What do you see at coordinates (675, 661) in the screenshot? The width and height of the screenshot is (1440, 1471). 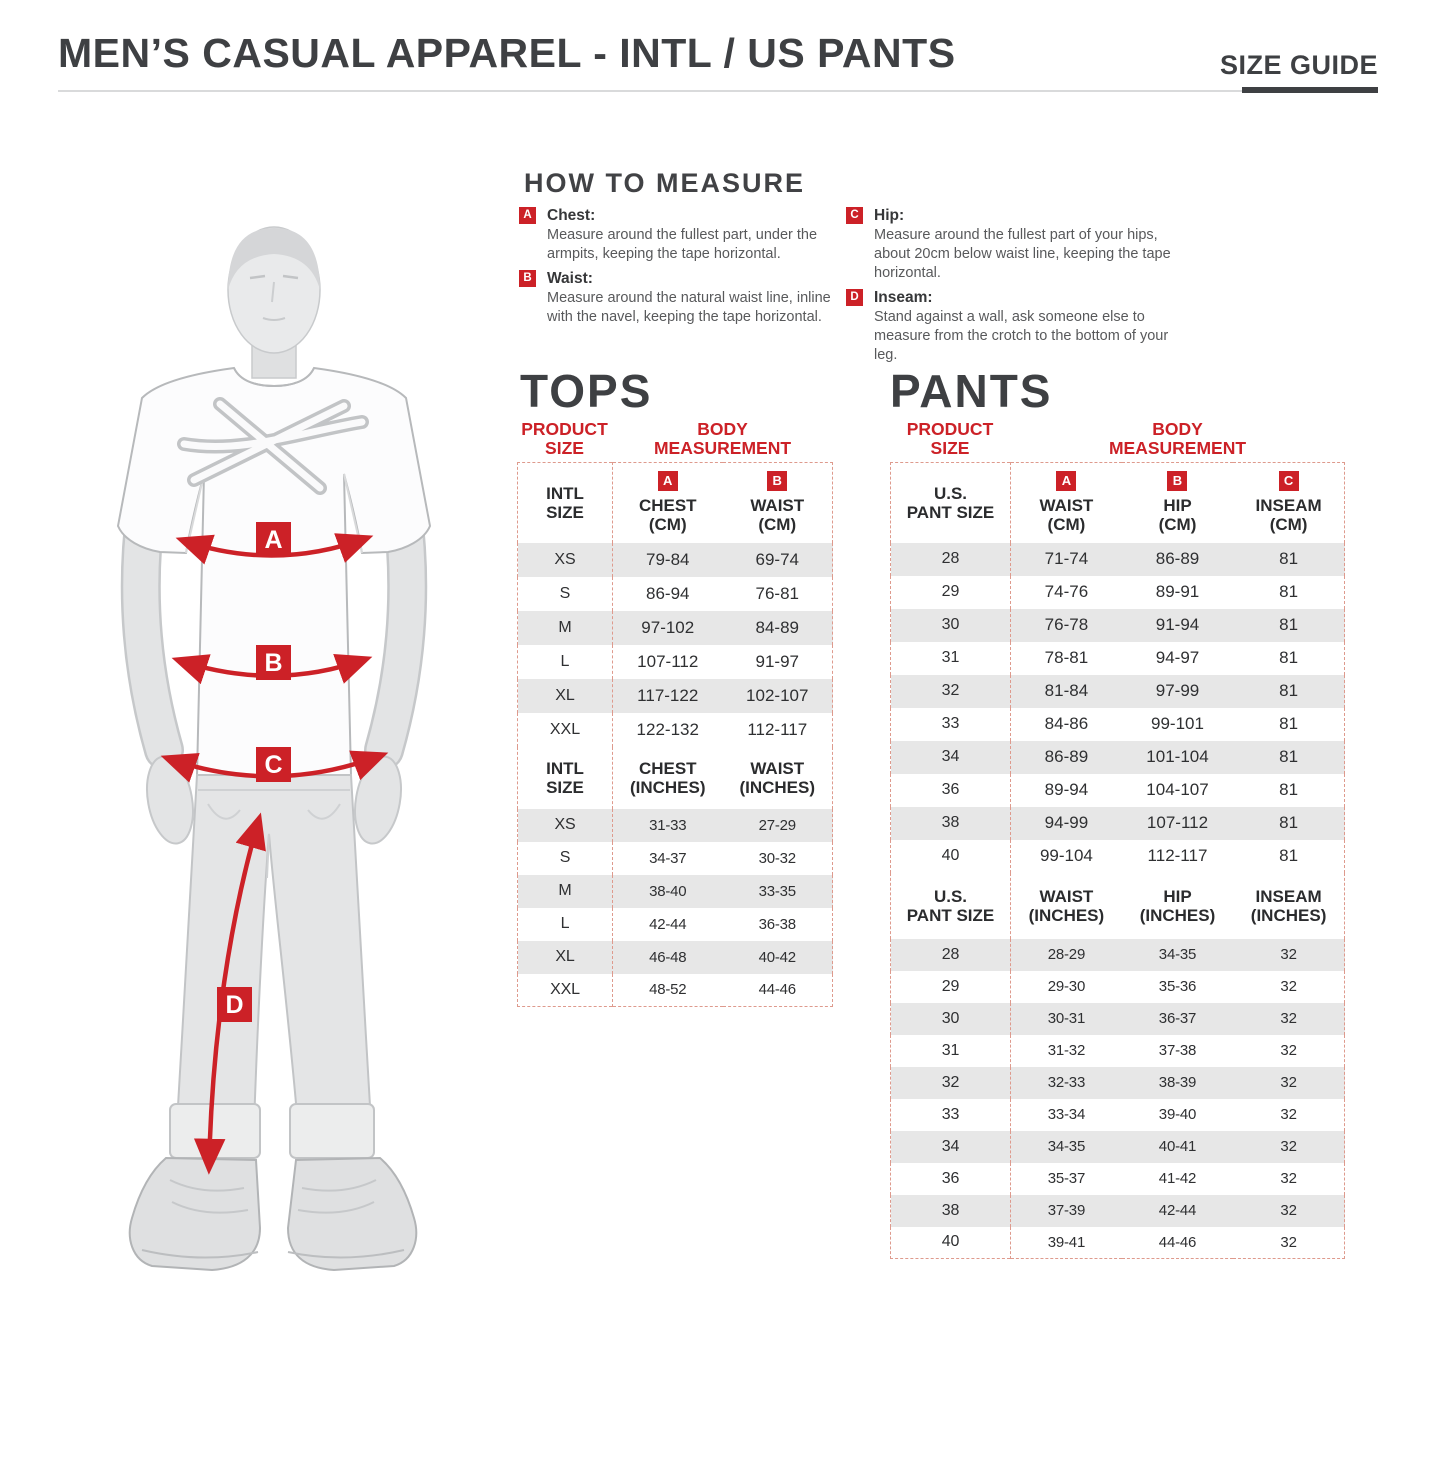 I see `table-row: L 107-112 91-97` at bounding box center [675, 661].